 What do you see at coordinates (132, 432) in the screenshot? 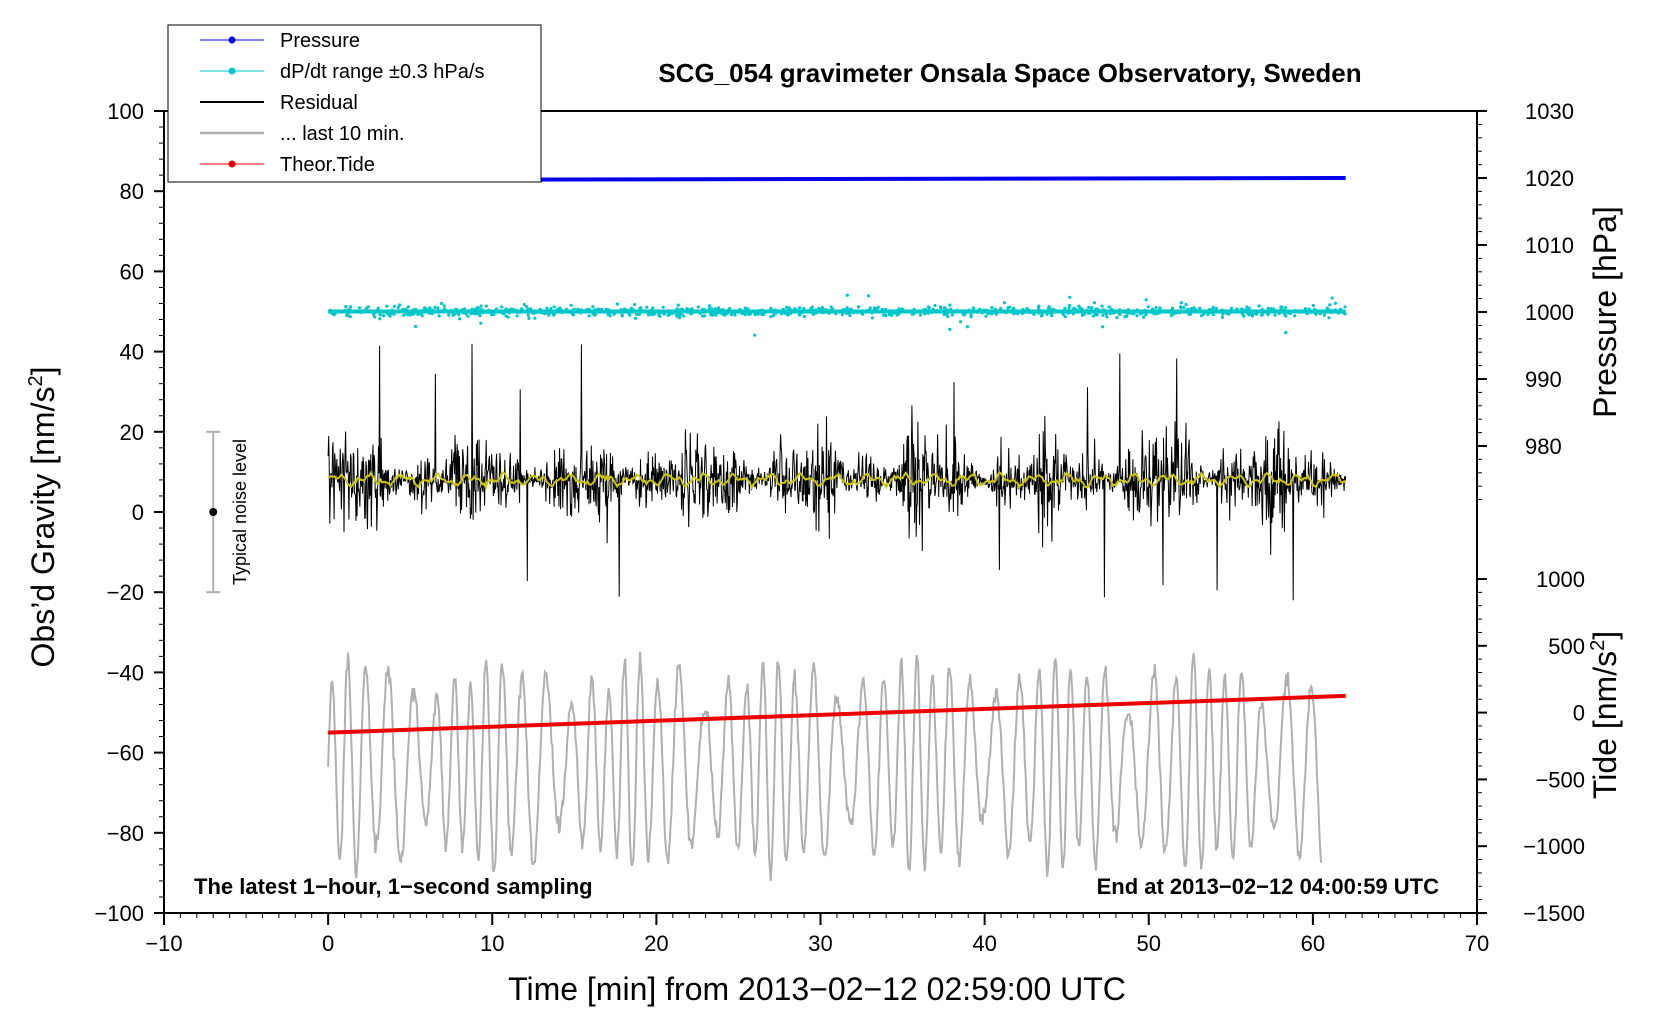
I see `y-tick-label: 20` at bounding box center [132, 432].